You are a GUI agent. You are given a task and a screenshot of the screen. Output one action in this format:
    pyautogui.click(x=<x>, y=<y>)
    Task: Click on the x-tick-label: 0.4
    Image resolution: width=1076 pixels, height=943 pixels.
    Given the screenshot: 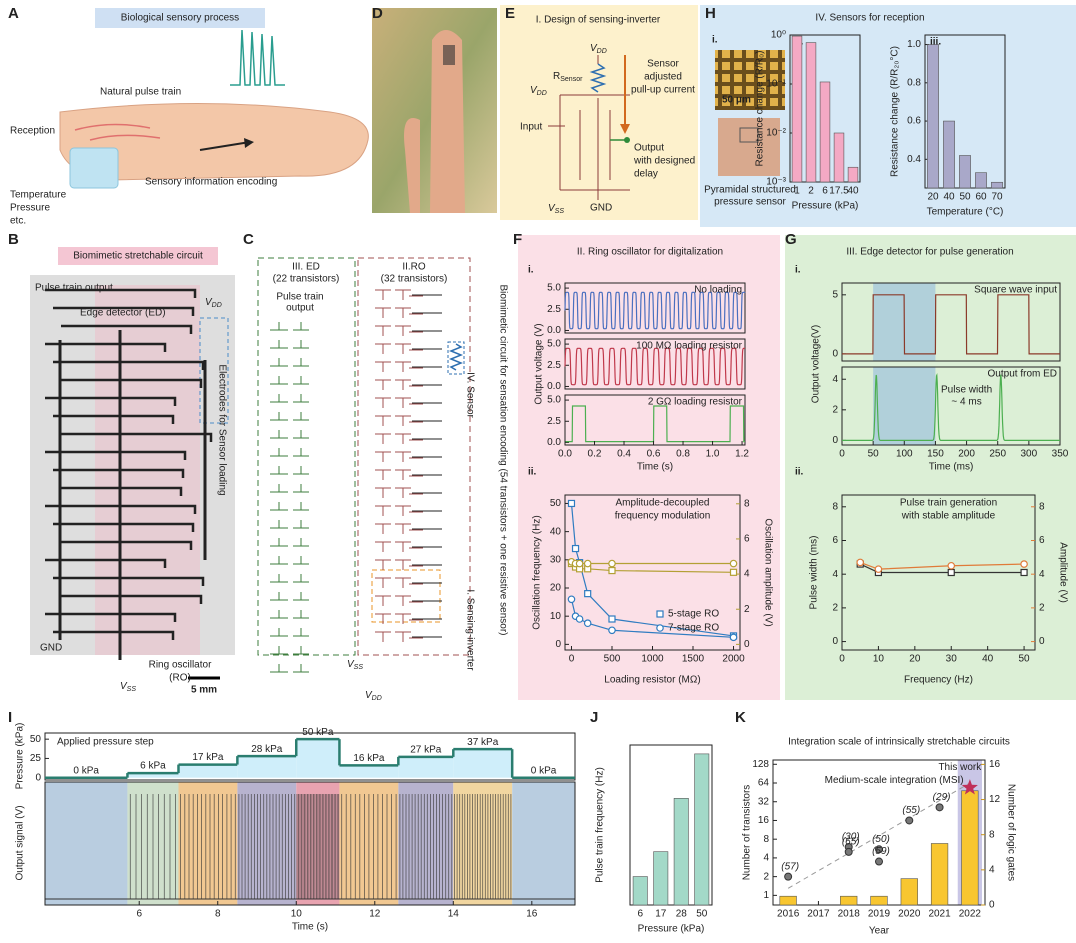 What is the action you would take?
    pyautogui.click(x=624, y=454)
    